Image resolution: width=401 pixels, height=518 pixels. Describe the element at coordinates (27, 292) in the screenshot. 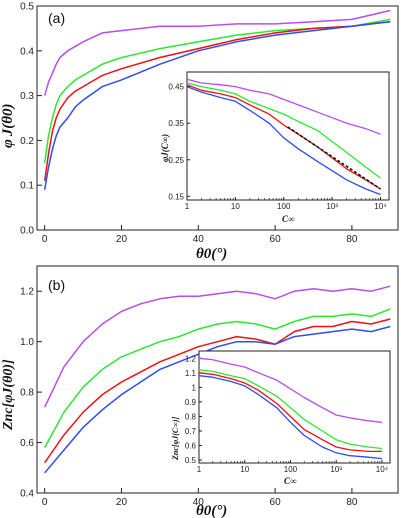

I see `b_main-ytick-label: 1.2` at that location.